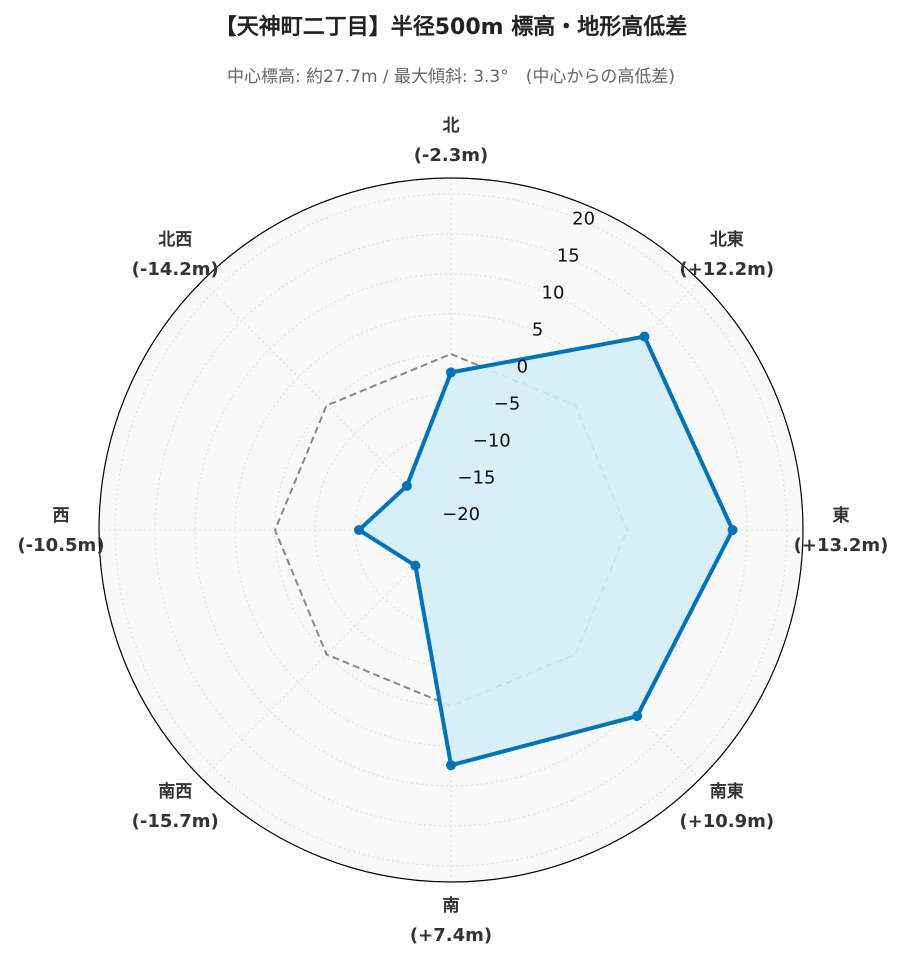 The height and width of the screenshot is (966, 903). Describe the element at coordinates (727, 239) in the screenshot. I see `category-label: 北東` at that location.